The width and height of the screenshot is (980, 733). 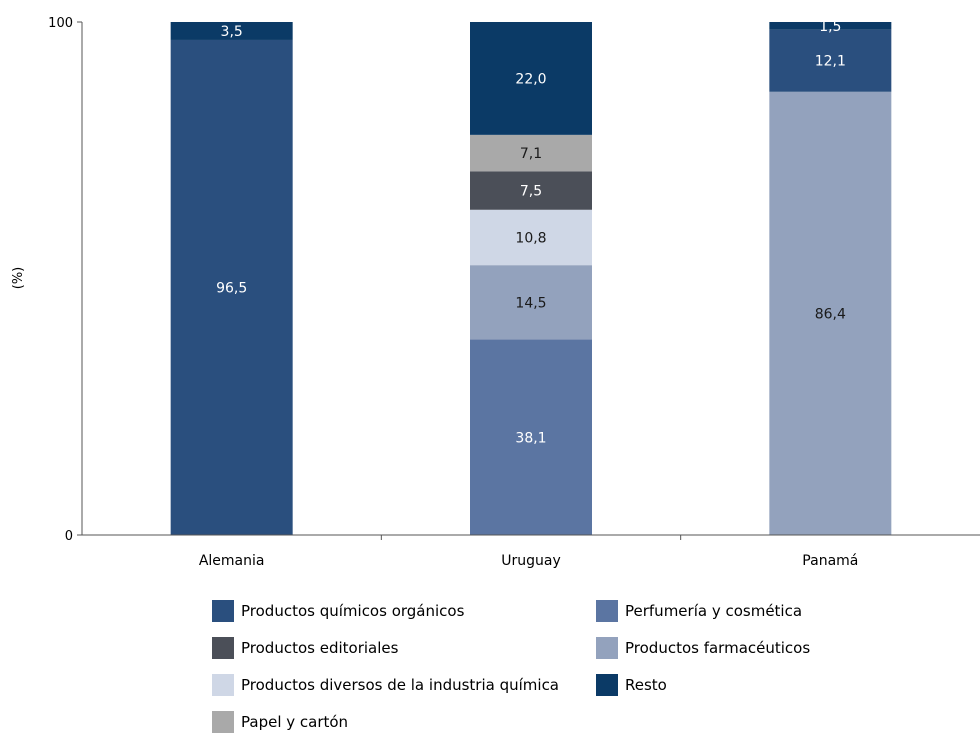 I want to click on y-tick-label: 0, so click(x=69, y=536).